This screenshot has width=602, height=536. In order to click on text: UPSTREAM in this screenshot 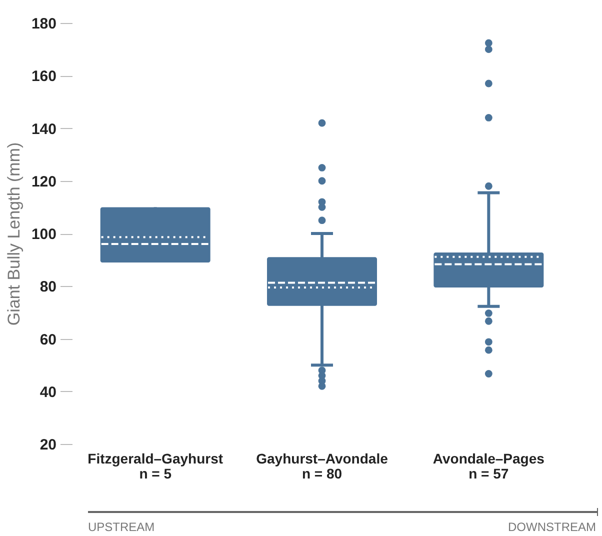, I will do `click(121, 527)`.